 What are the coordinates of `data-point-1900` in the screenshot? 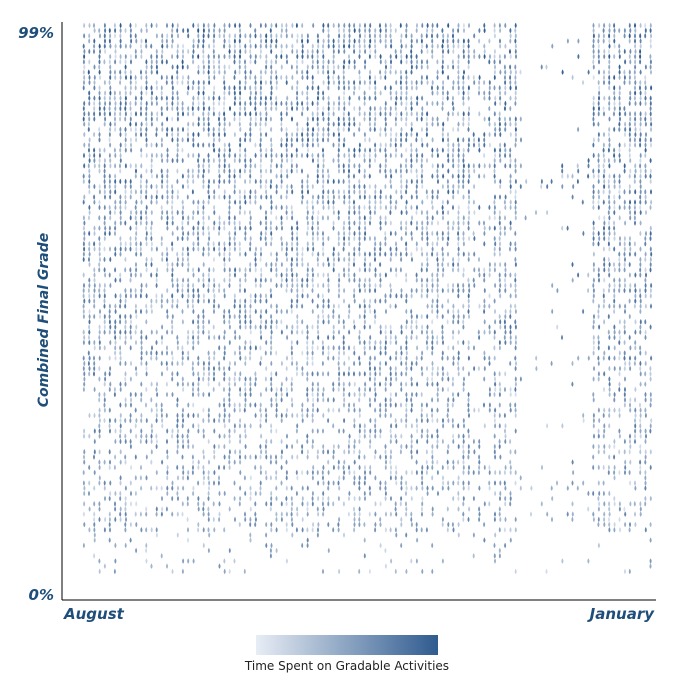 It's located at (250, 77).